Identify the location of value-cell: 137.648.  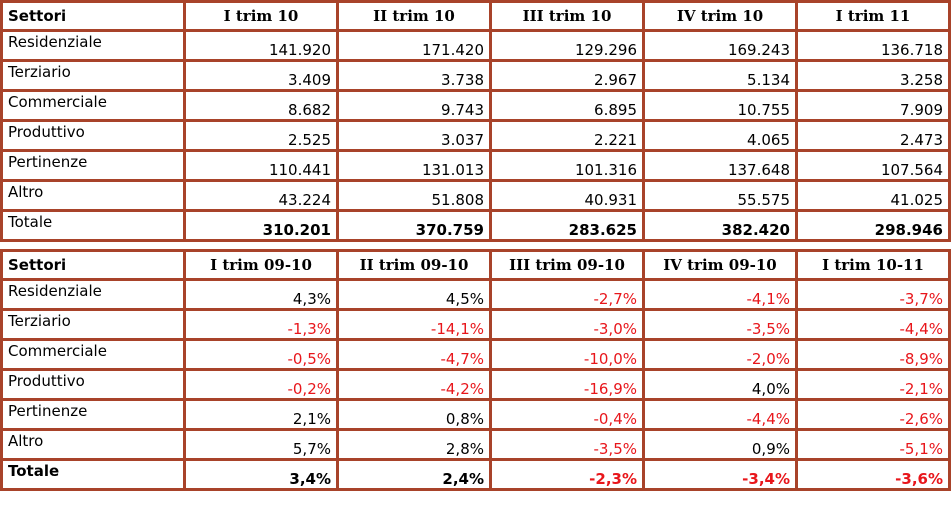
(720, 165).